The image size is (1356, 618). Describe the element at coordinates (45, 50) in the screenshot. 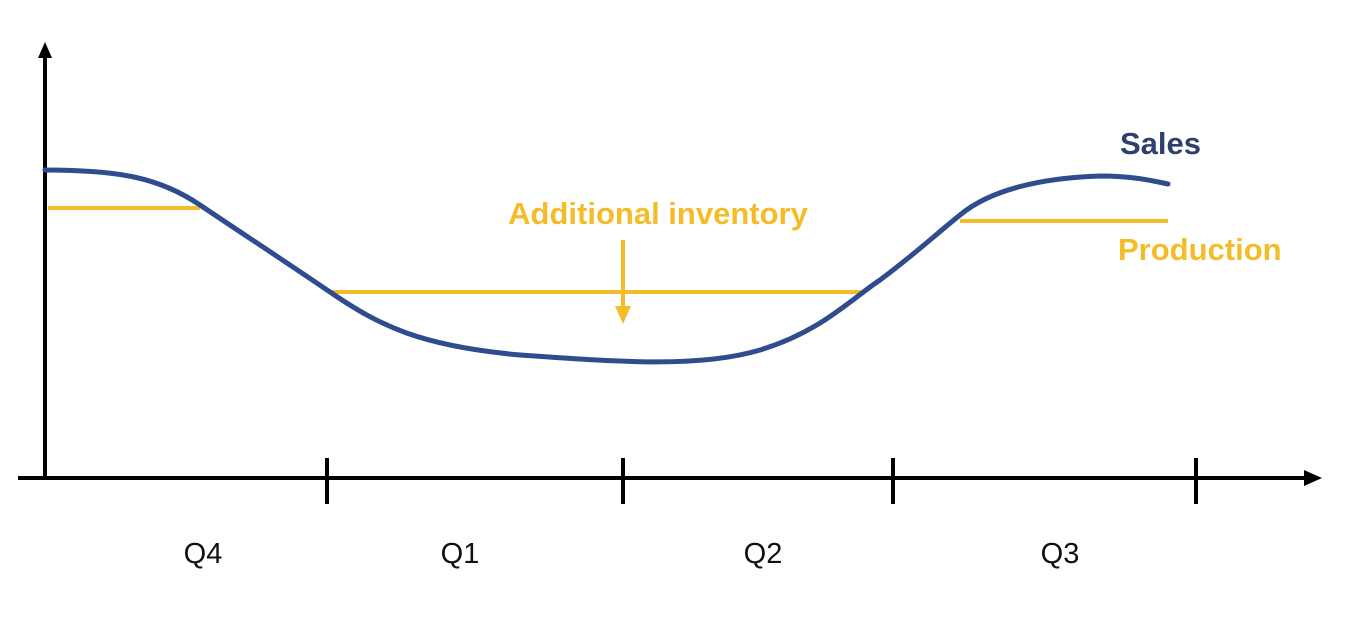

I see `y-axis-arrow` at that location.